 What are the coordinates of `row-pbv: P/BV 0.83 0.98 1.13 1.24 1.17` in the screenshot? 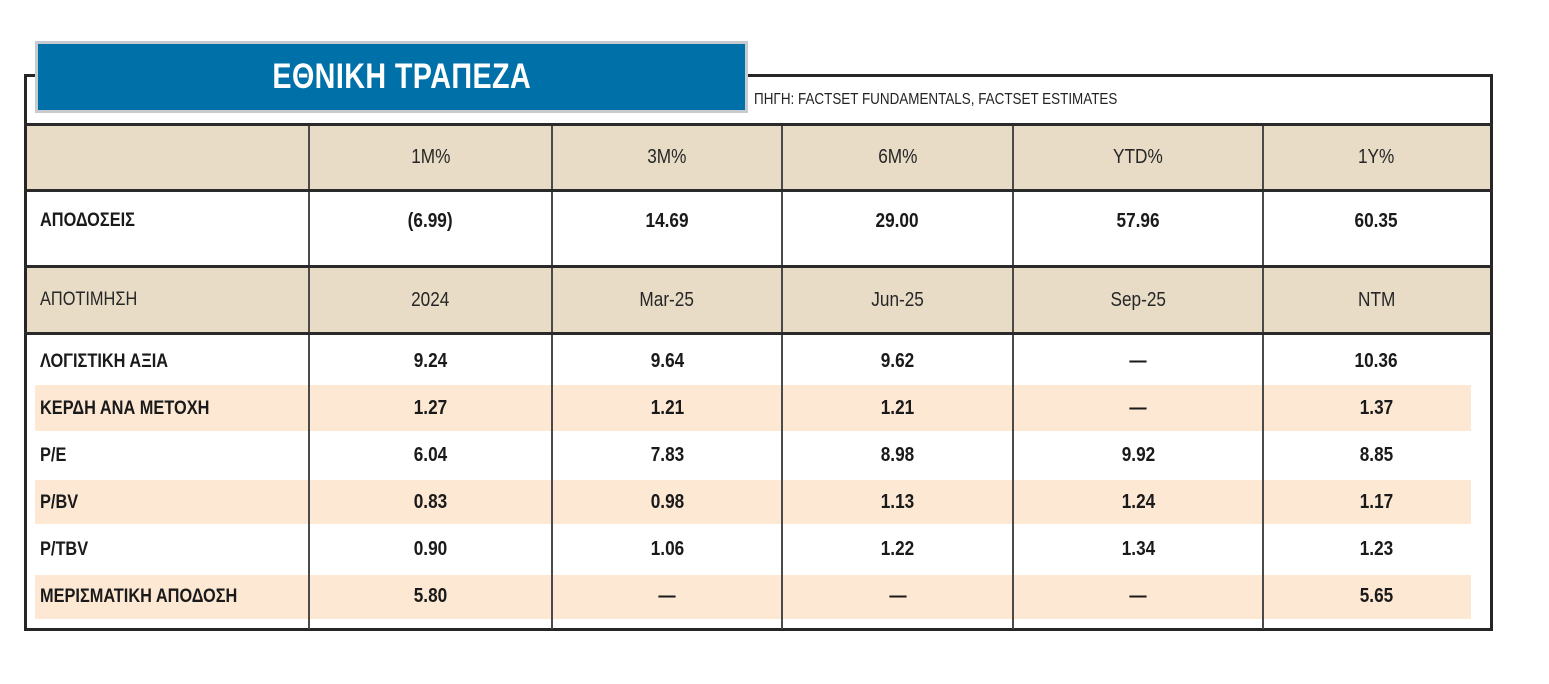 It's located at (758, 502).